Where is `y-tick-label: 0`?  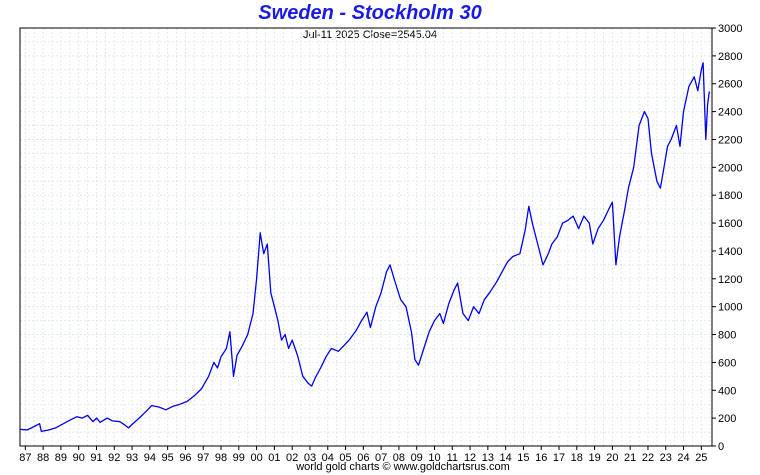
y-tick-label: 0 is located at coordinates (721, 447).